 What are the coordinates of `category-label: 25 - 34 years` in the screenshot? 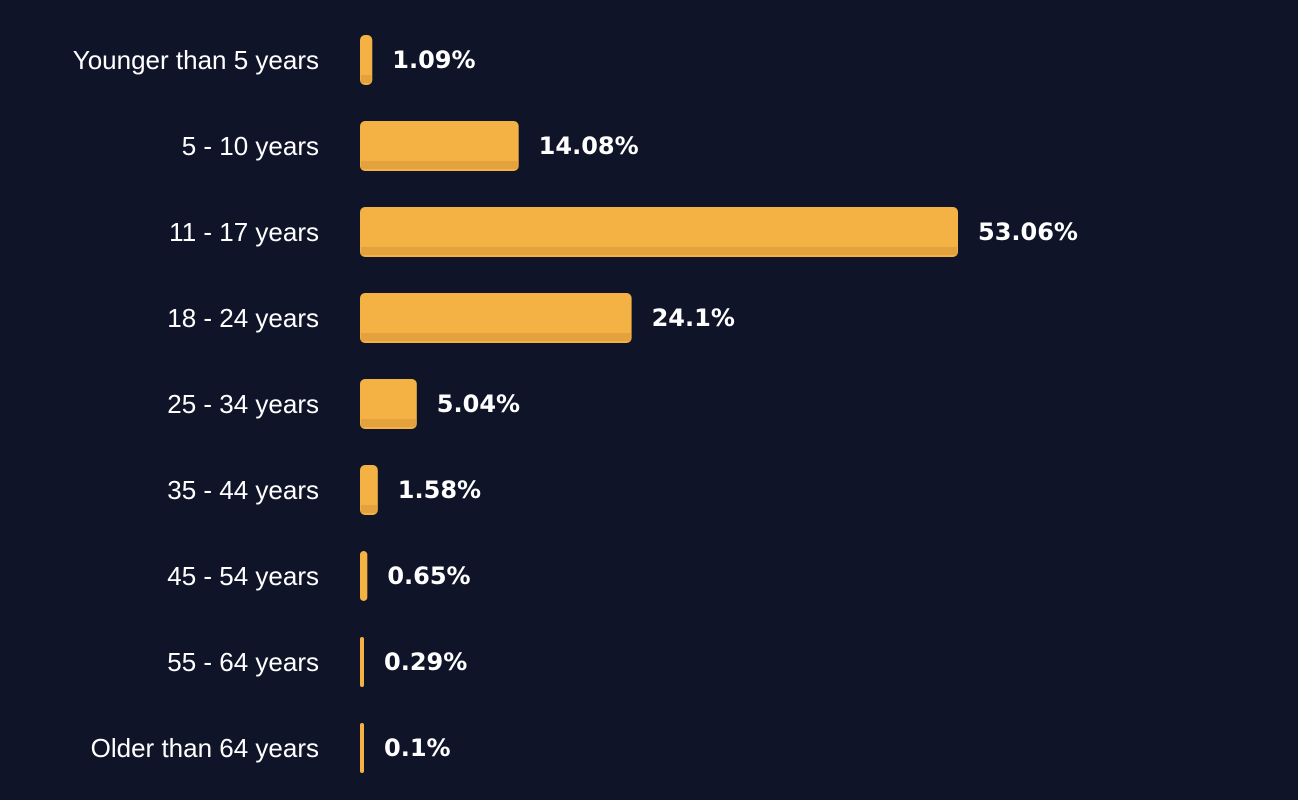 It's located at (243, 404).